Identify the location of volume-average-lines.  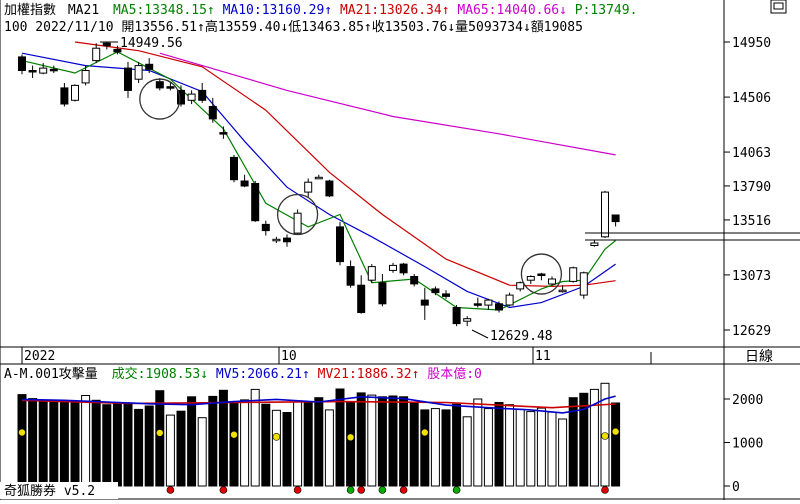
(318, 404).